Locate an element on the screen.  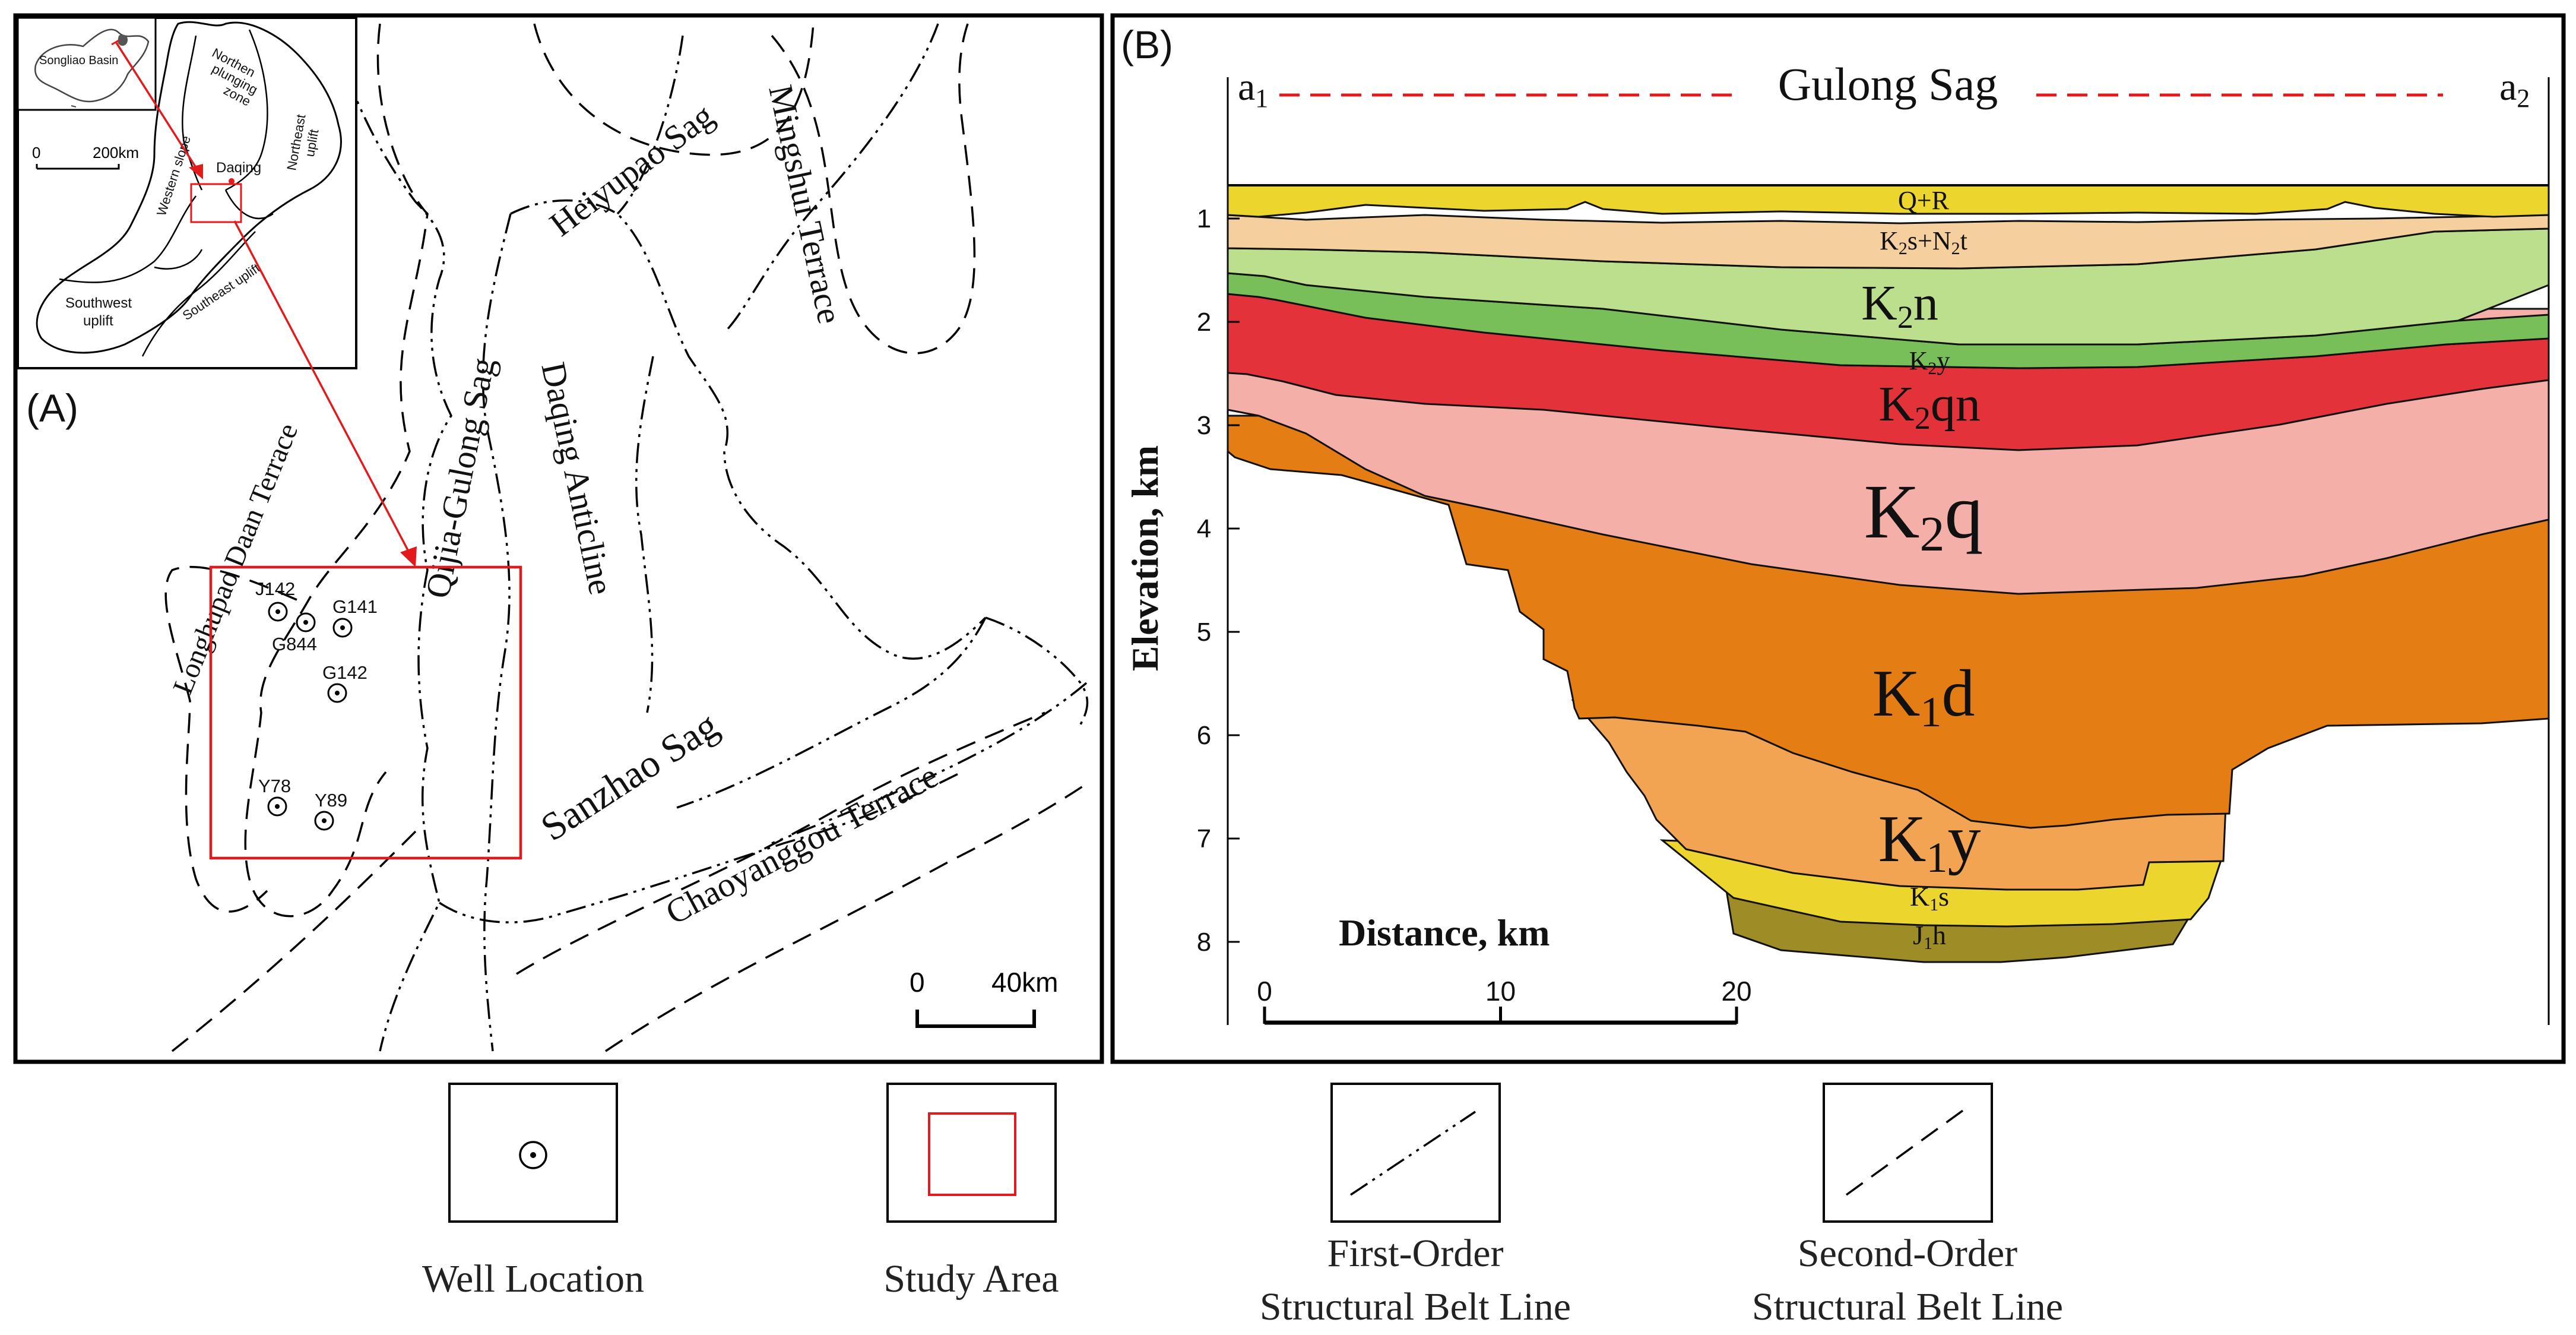
legend-well-location: Well Location is located at coordinates (533, 1192).